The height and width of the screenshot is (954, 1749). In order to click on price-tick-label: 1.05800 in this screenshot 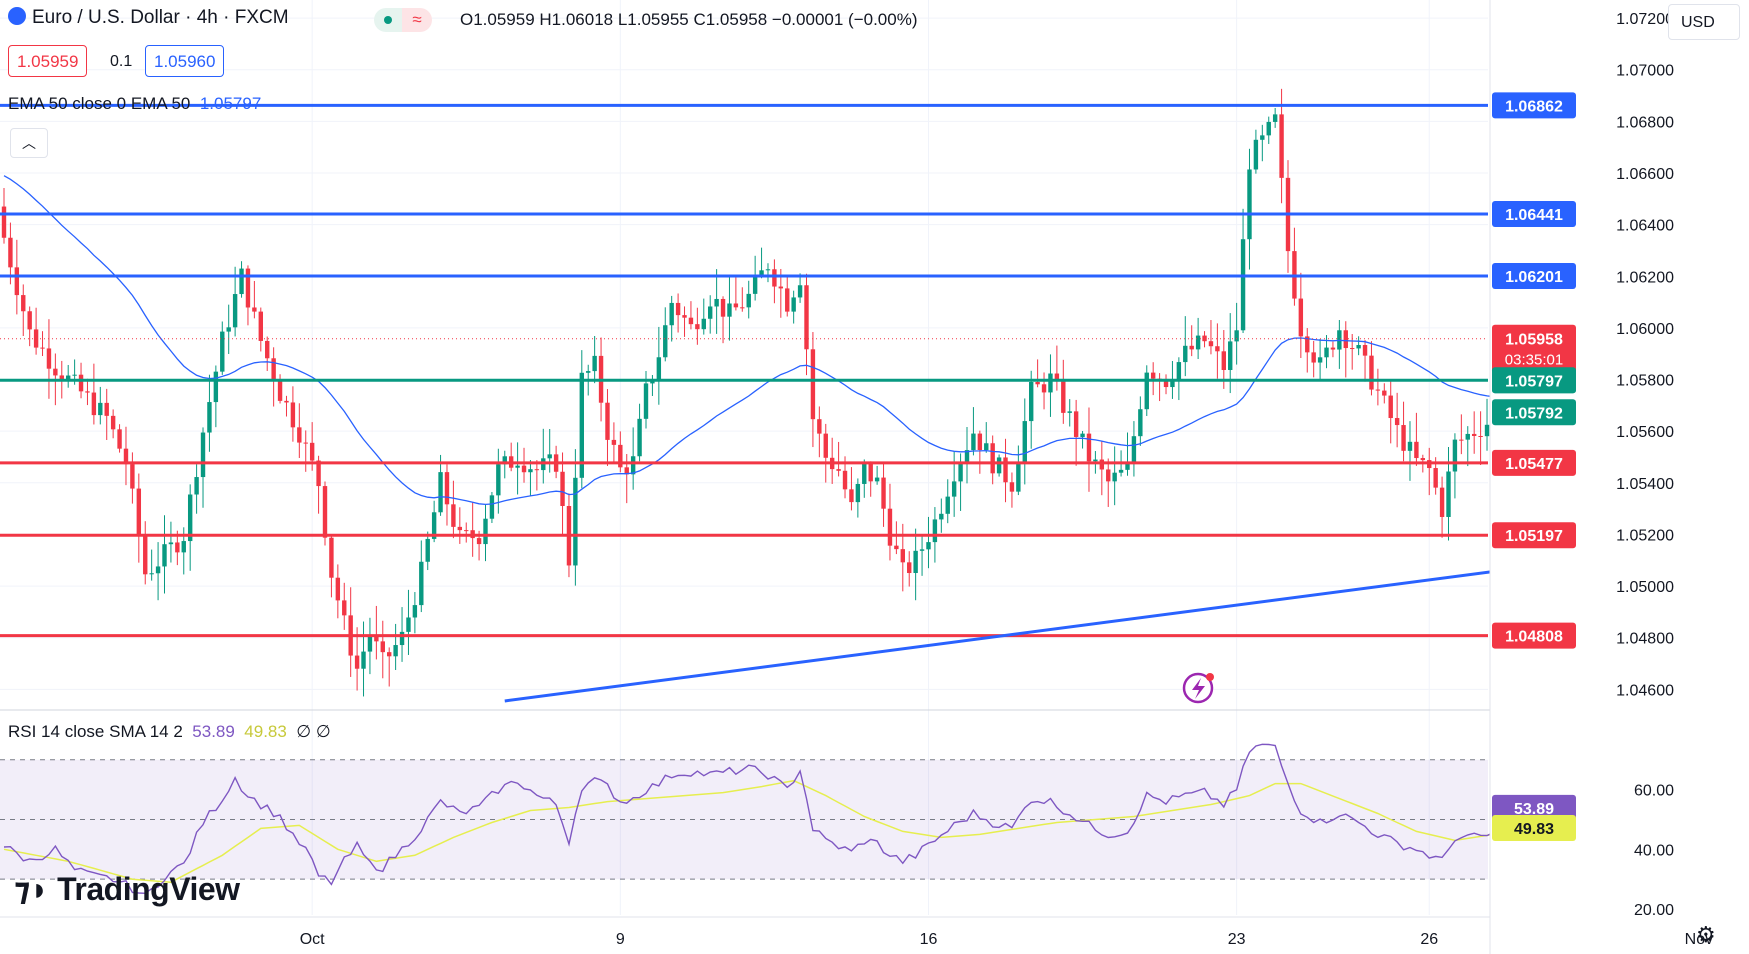, I will do `click(1645, 381)`.